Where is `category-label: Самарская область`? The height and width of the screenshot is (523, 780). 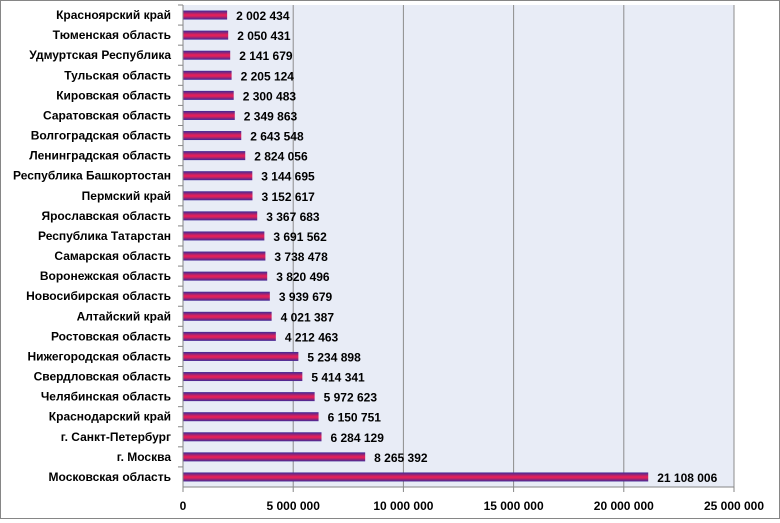 category-label: Самарская область is located at coordinates (112, 256).